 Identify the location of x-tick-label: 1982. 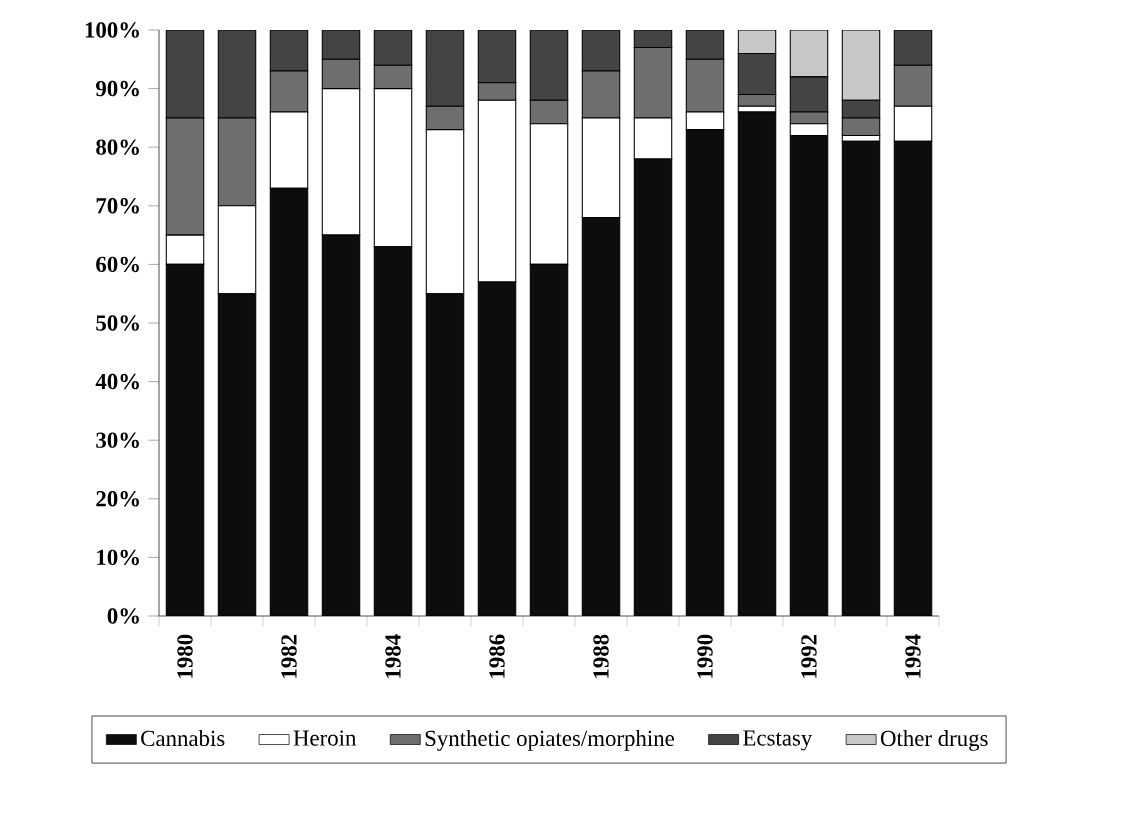
(289, 656).